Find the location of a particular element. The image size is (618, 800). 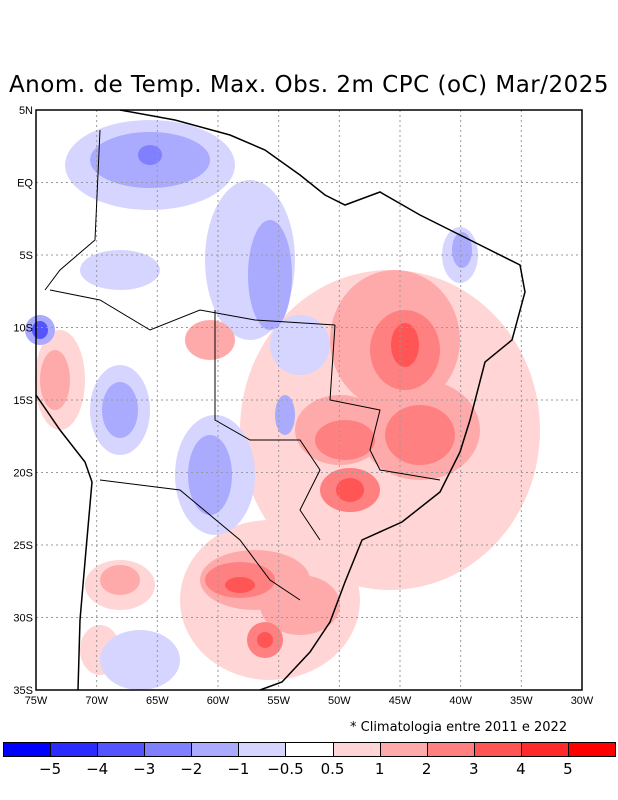

colorbar-label: 0.5 is located at coordinates (332, 769).